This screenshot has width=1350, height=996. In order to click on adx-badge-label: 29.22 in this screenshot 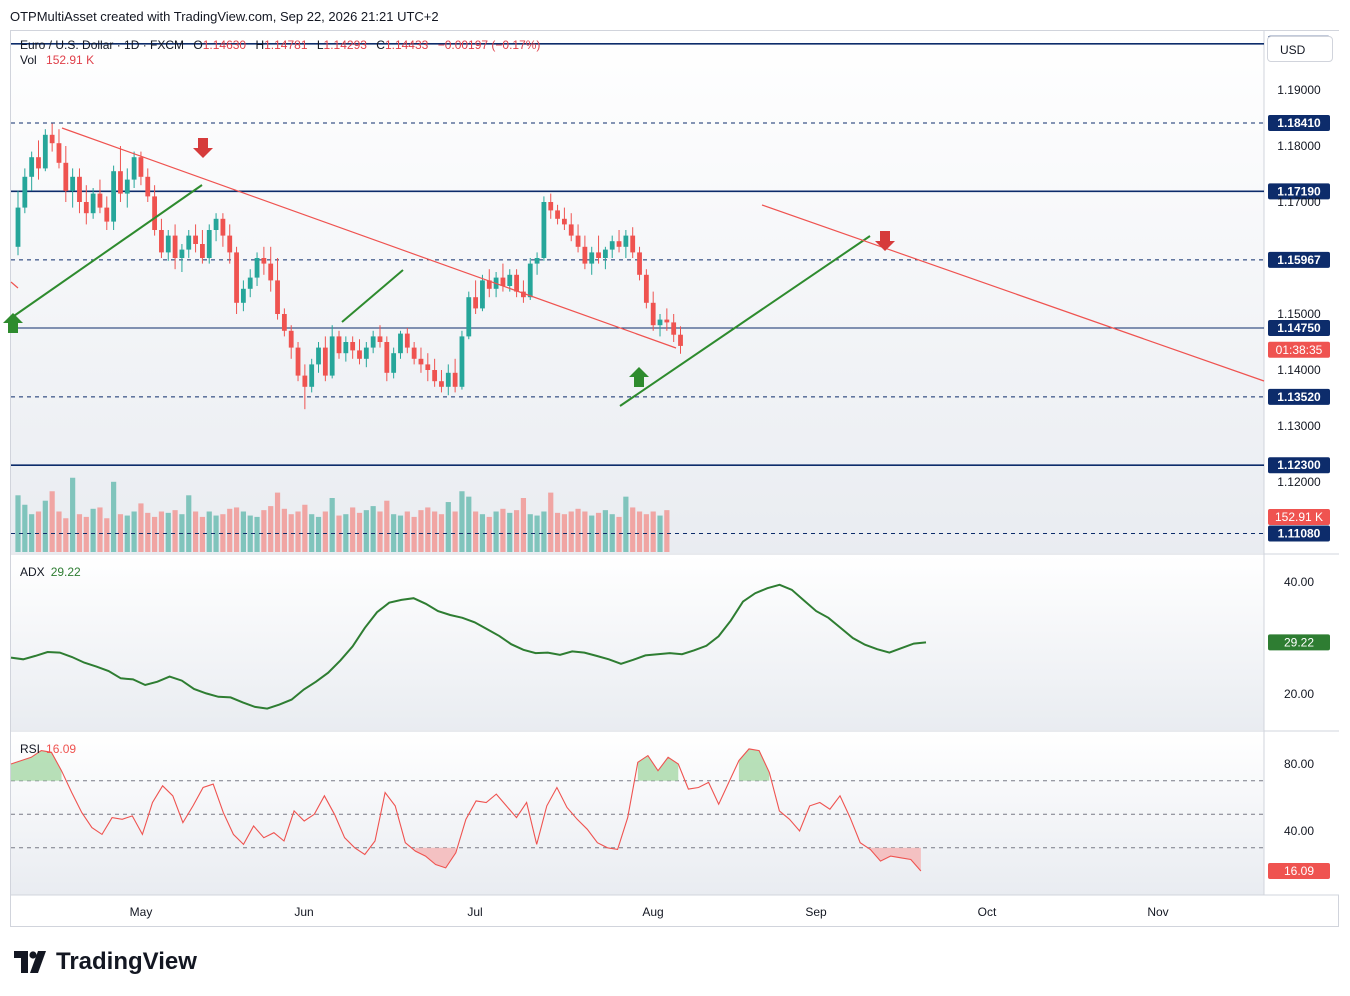, I will do `click(1299, 642)`.